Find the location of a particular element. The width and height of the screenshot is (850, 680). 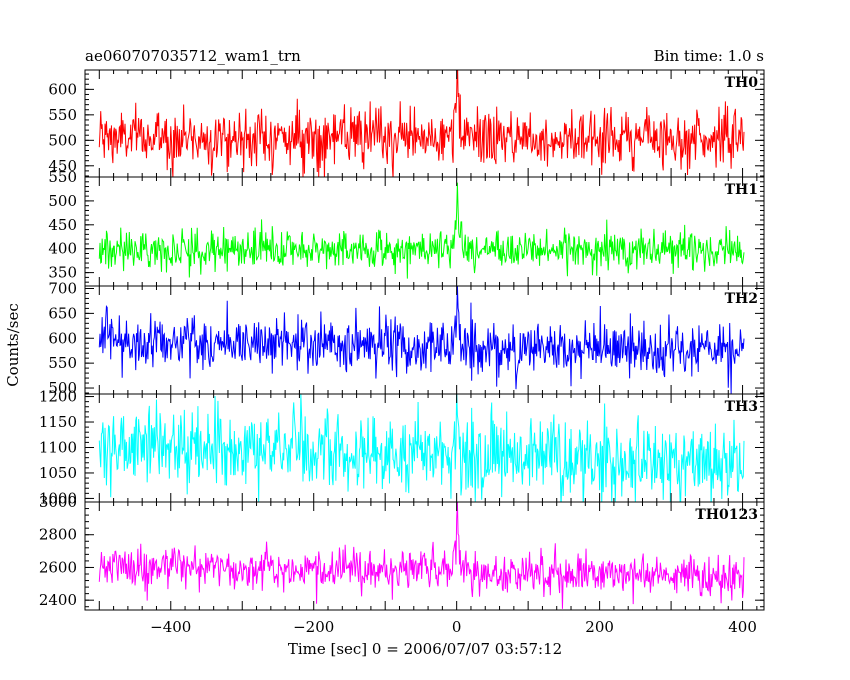

series-line-th1 is located at coordinates (421, 230).